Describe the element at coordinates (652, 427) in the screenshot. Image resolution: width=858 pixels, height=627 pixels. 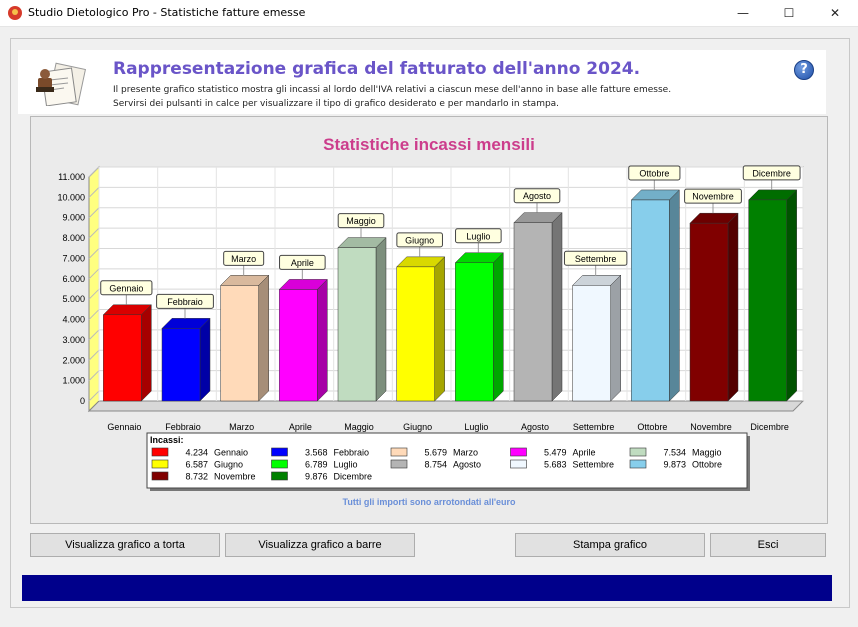
I see `x-tick-label: Ottobre` at that location.